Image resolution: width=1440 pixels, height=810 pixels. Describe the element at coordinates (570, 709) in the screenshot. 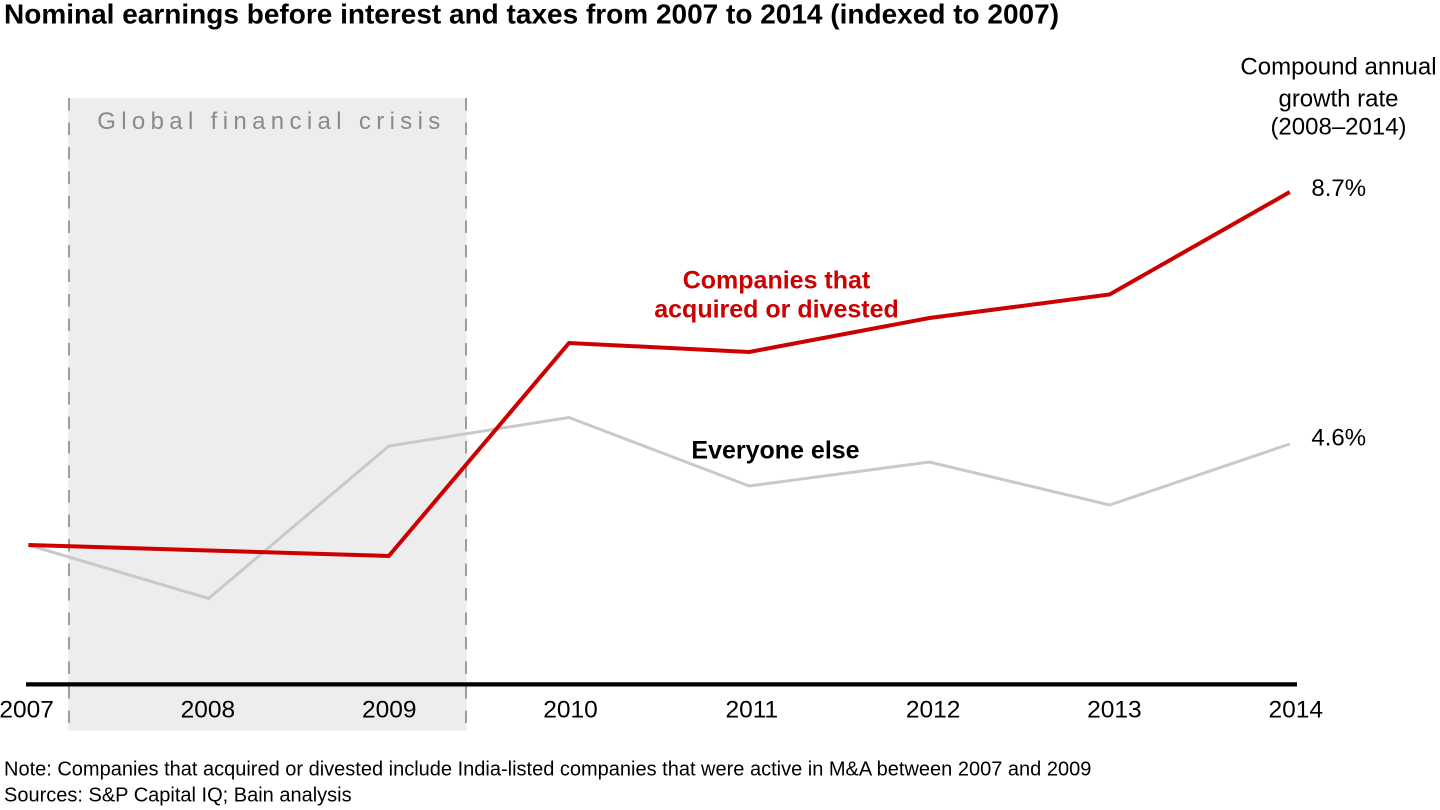

I see `svg-text: 2010` at that location.